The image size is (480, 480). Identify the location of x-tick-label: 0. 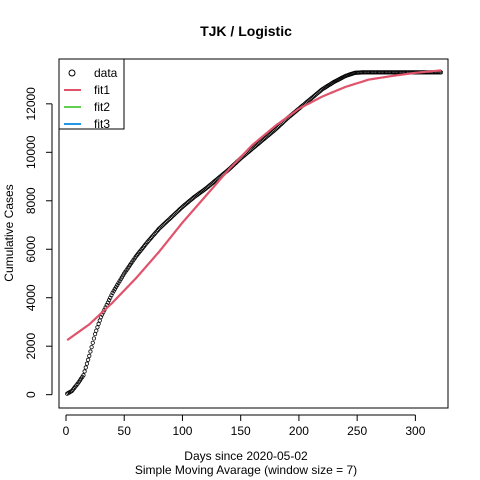
(66, 431).